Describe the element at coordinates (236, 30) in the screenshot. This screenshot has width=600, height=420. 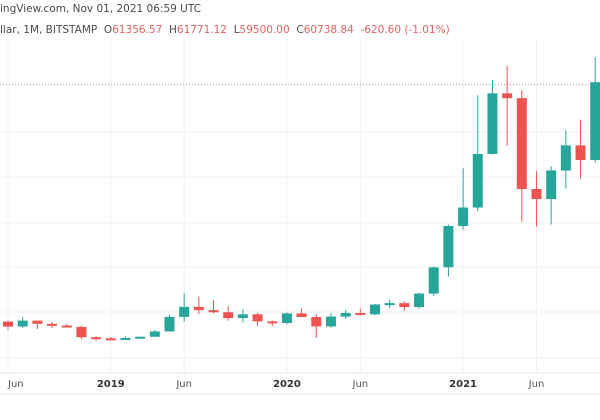
I see `low-label: L` at that location.